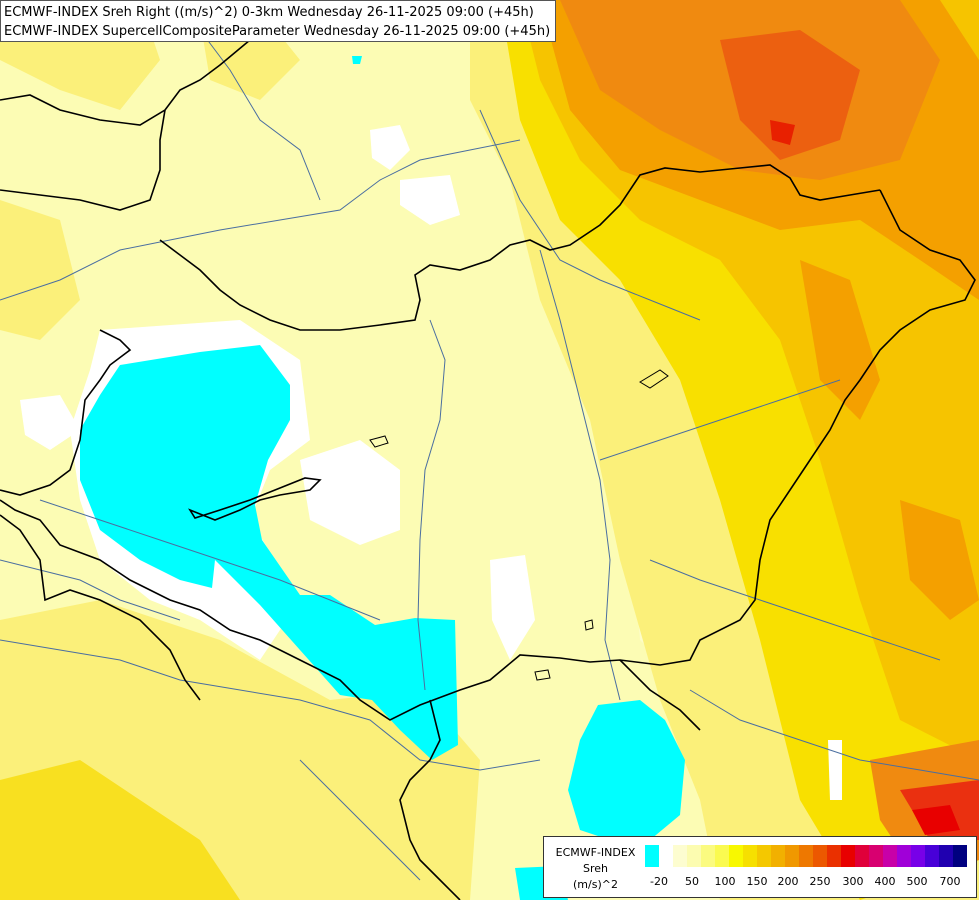 This screenshot has width=979, height=900. Describe the element at coordinates (519, 525) in the screenshot. I see `lakes` at that location.